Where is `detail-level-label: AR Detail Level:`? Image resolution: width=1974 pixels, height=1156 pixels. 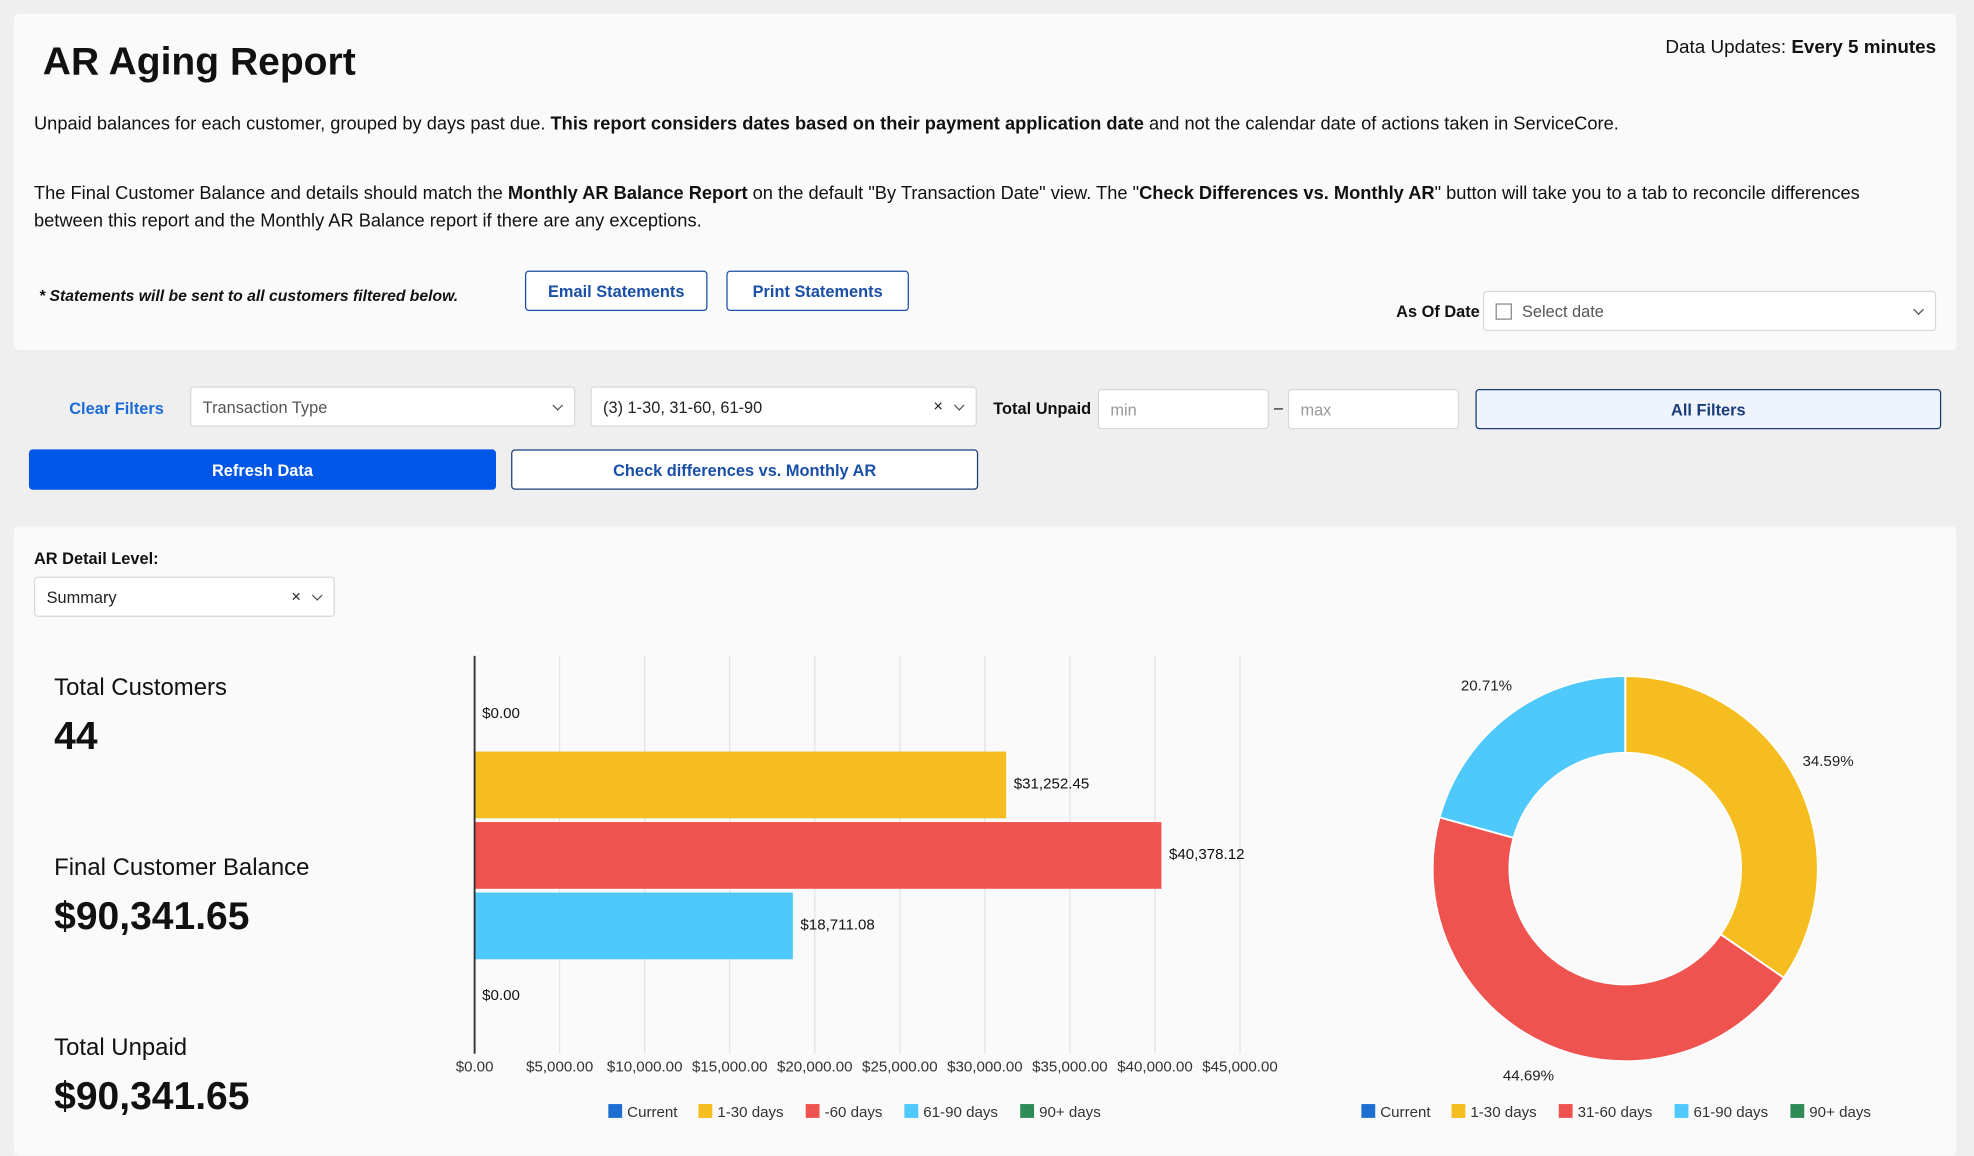
detail-level-label: AR Detail Level: is located at coordinates (96, 558).